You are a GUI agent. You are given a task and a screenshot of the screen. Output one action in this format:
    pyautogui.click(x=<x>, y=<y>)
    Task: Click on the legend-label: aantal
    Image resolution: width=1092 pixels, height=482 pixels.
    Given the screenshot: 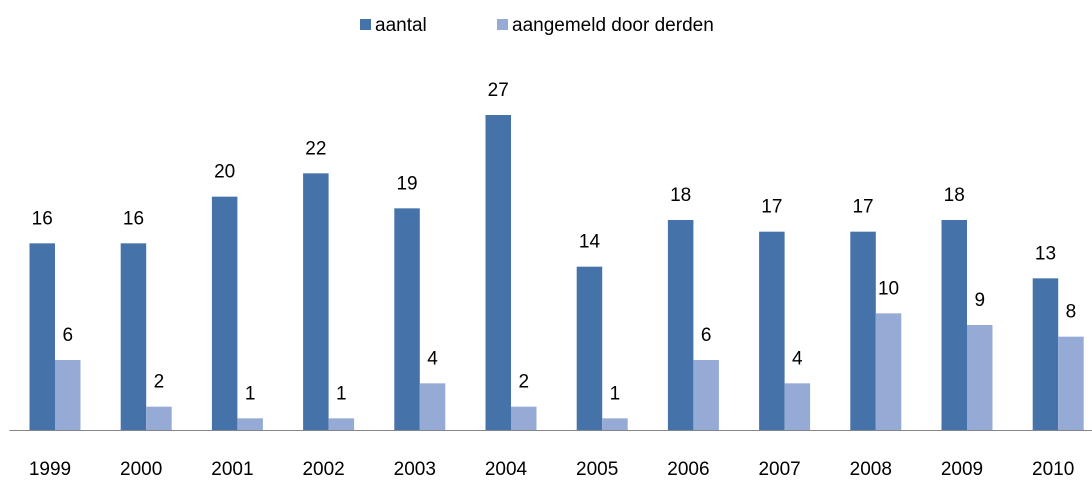 What is the action you would take?
    pyautogui.click(x=401, y=25)
    